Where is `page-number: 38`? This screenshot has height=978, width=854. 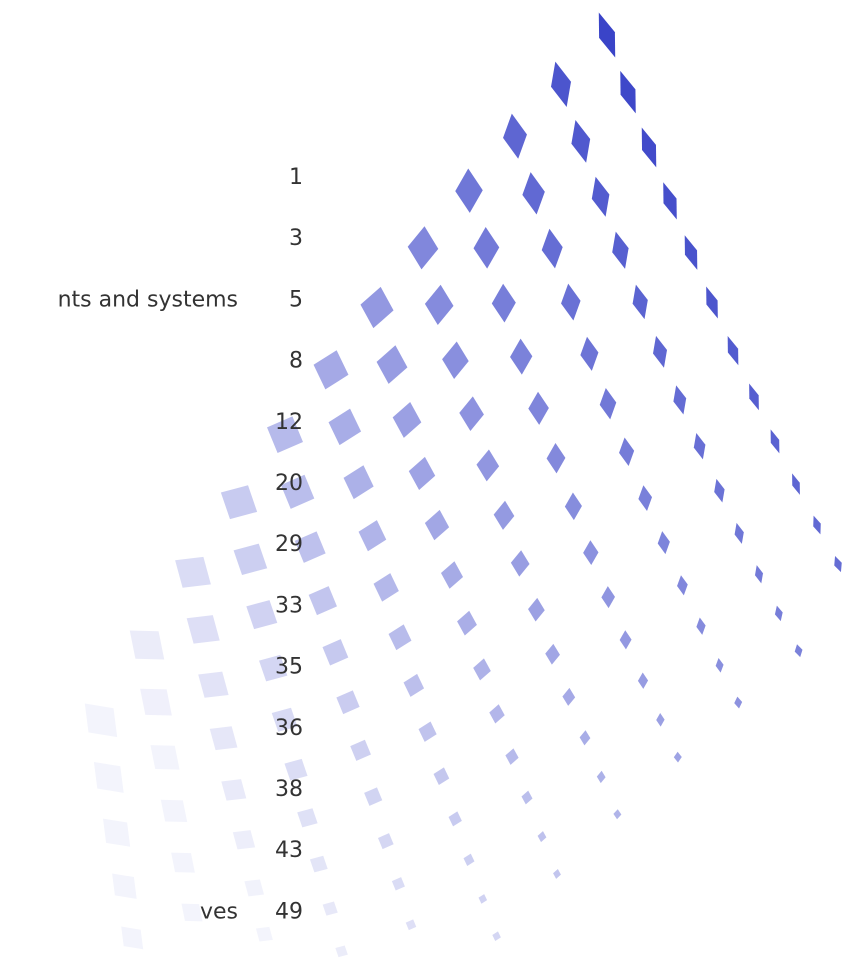 page-number: 38 is located at coordinates (289, 789).